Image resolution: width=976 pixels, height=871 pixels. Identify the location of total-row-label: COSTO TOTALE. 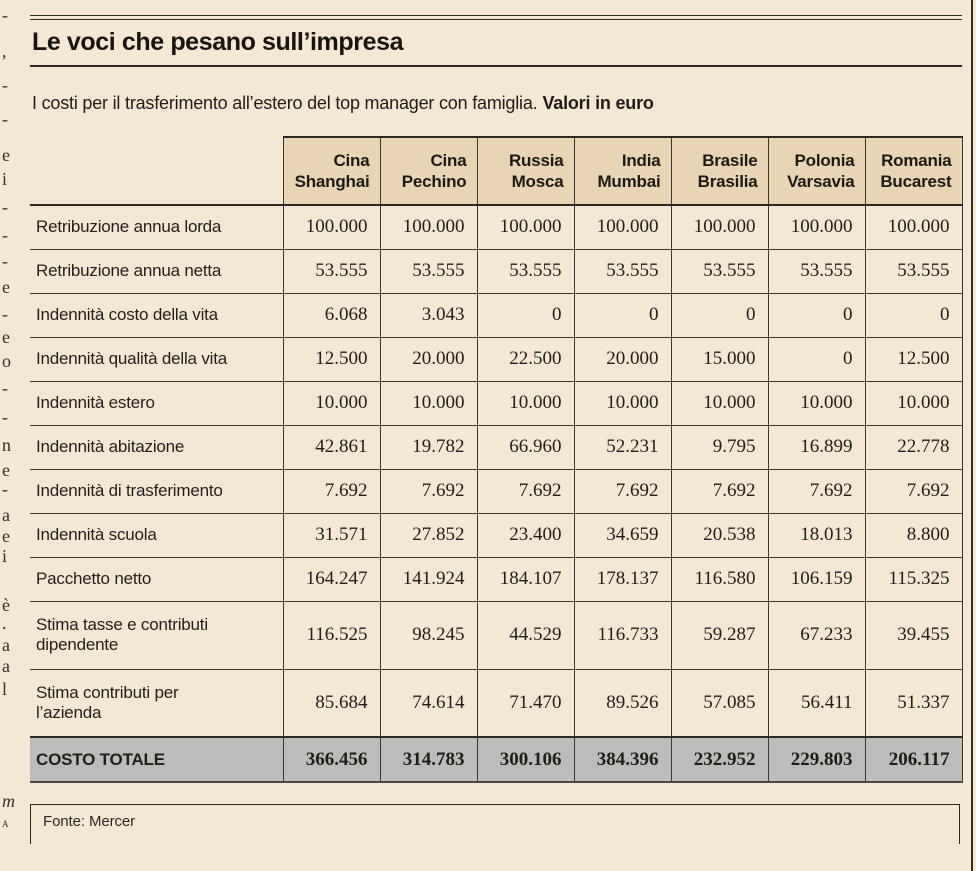
(156, 759).